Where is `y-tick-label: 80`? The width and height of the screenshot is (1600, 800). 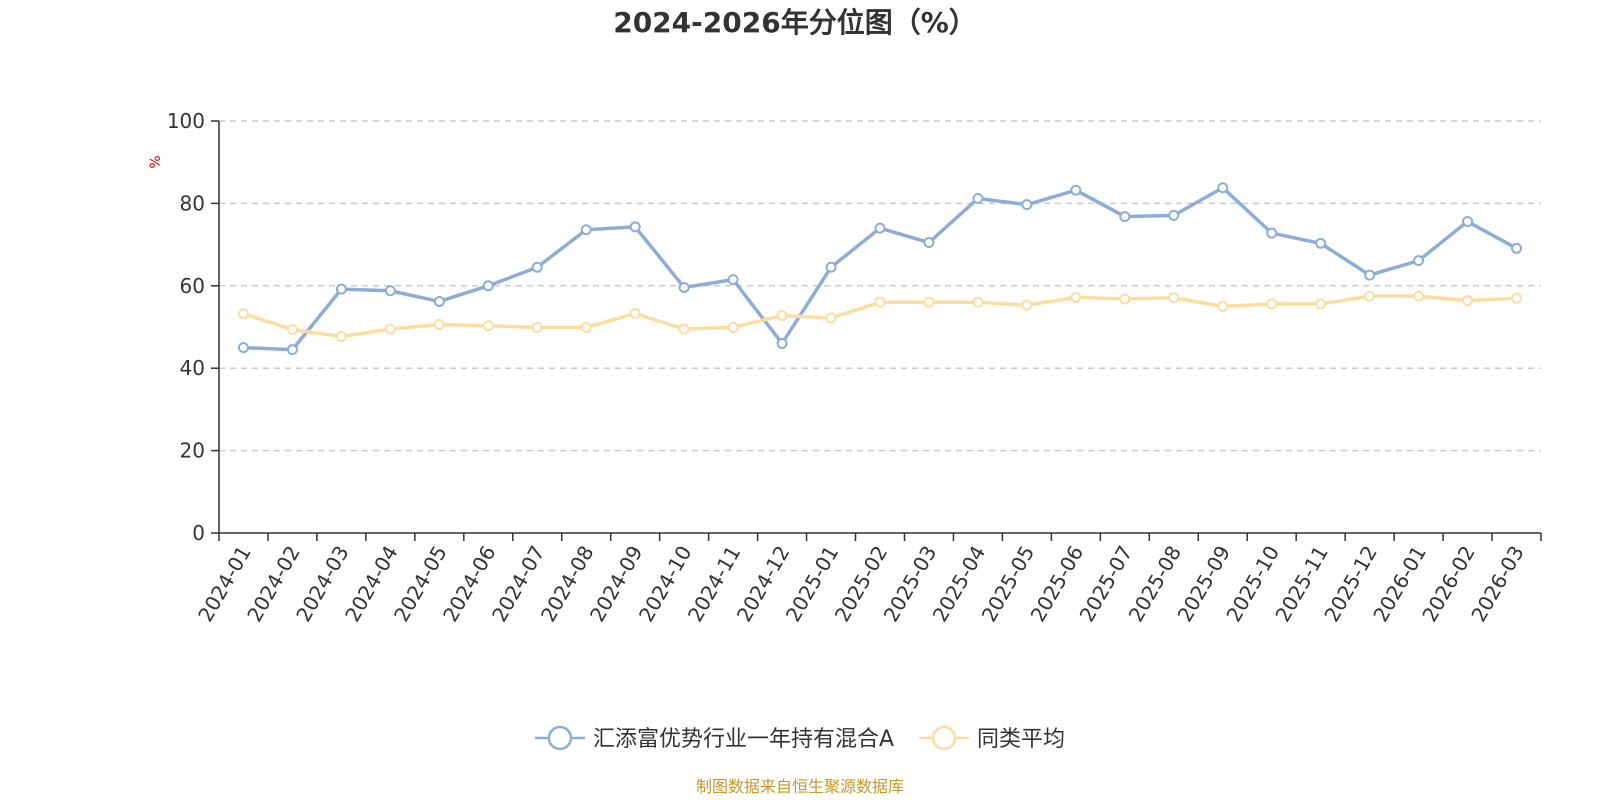 y-tick-label: 80 is located at coordinates (192, 203).